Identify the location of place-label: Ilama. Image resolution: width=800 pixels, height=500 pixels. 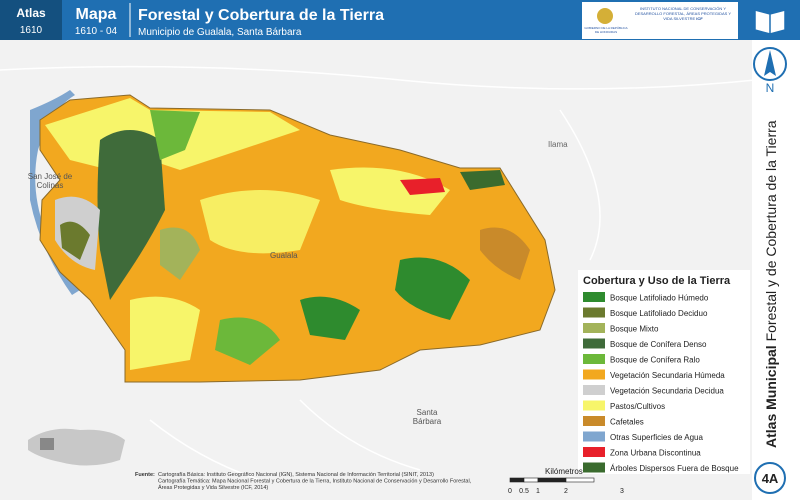
(558, 144).